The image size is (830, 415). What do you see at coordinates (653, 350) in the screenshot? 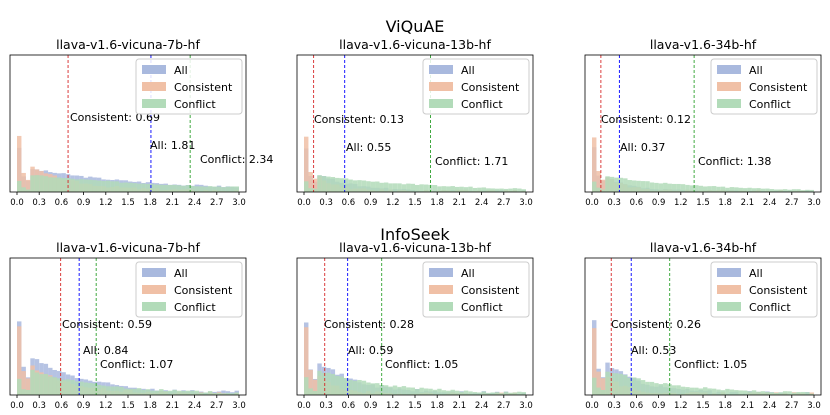
I see `label-all: All: 0.53` at bounding box center [653, 350].